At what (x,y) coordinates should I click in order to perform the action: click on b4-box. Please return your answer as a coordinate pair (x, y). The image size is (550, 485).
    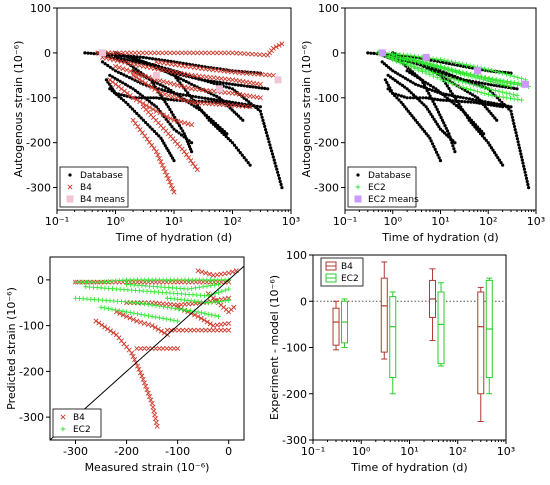
    Looking at the image, I should click on (384, 310).